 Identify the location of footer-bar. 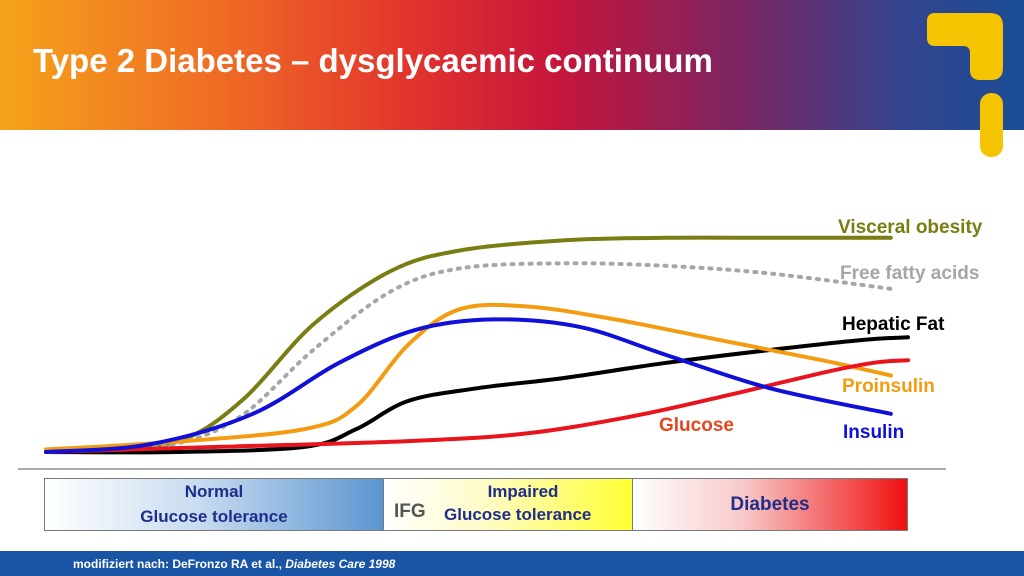
(512, 563).